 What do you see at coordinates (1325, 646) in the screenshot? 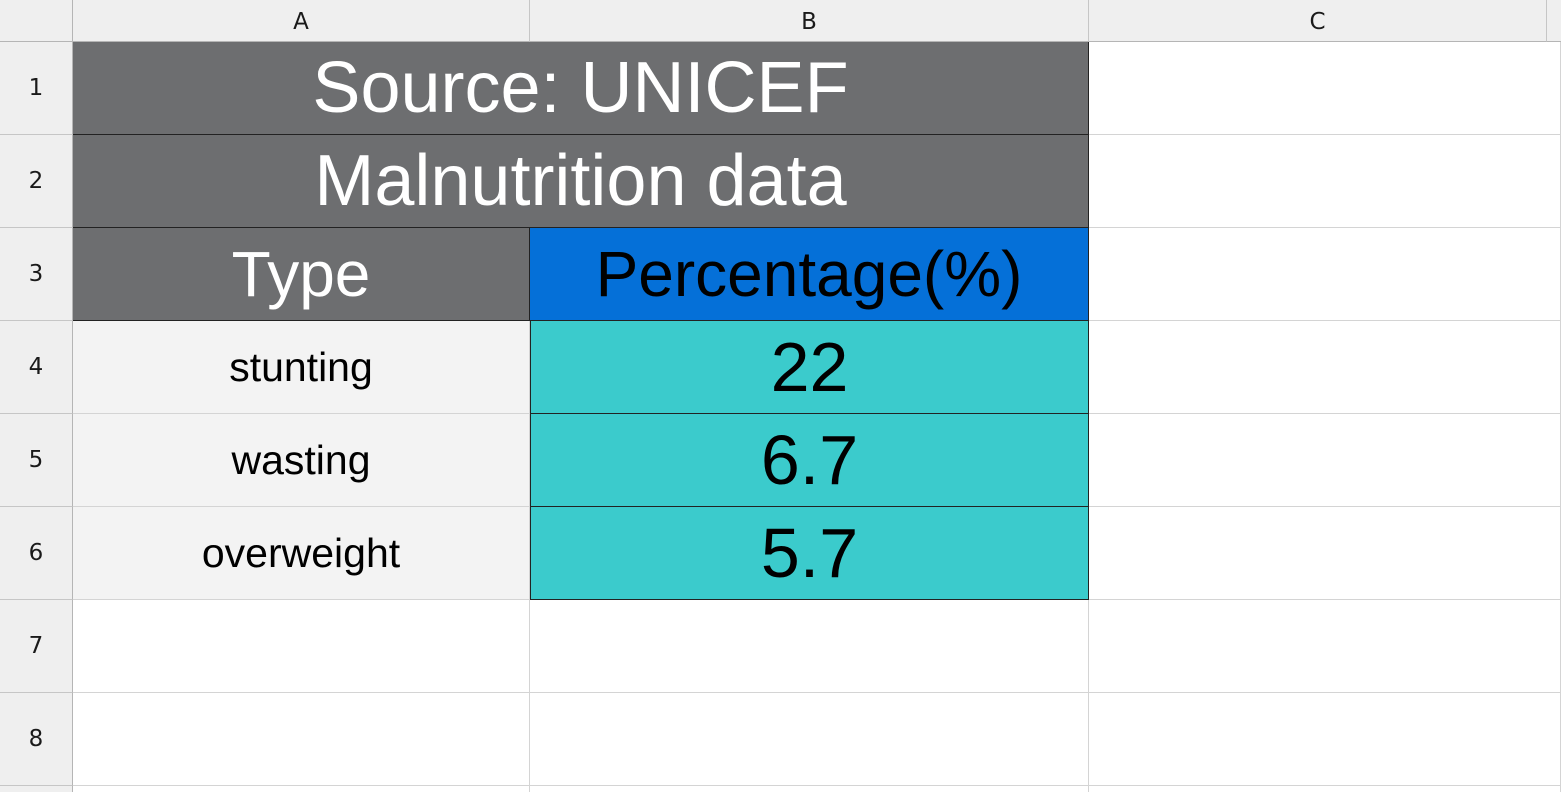
I see `cell-c7` at bounding box center [1325, 646].